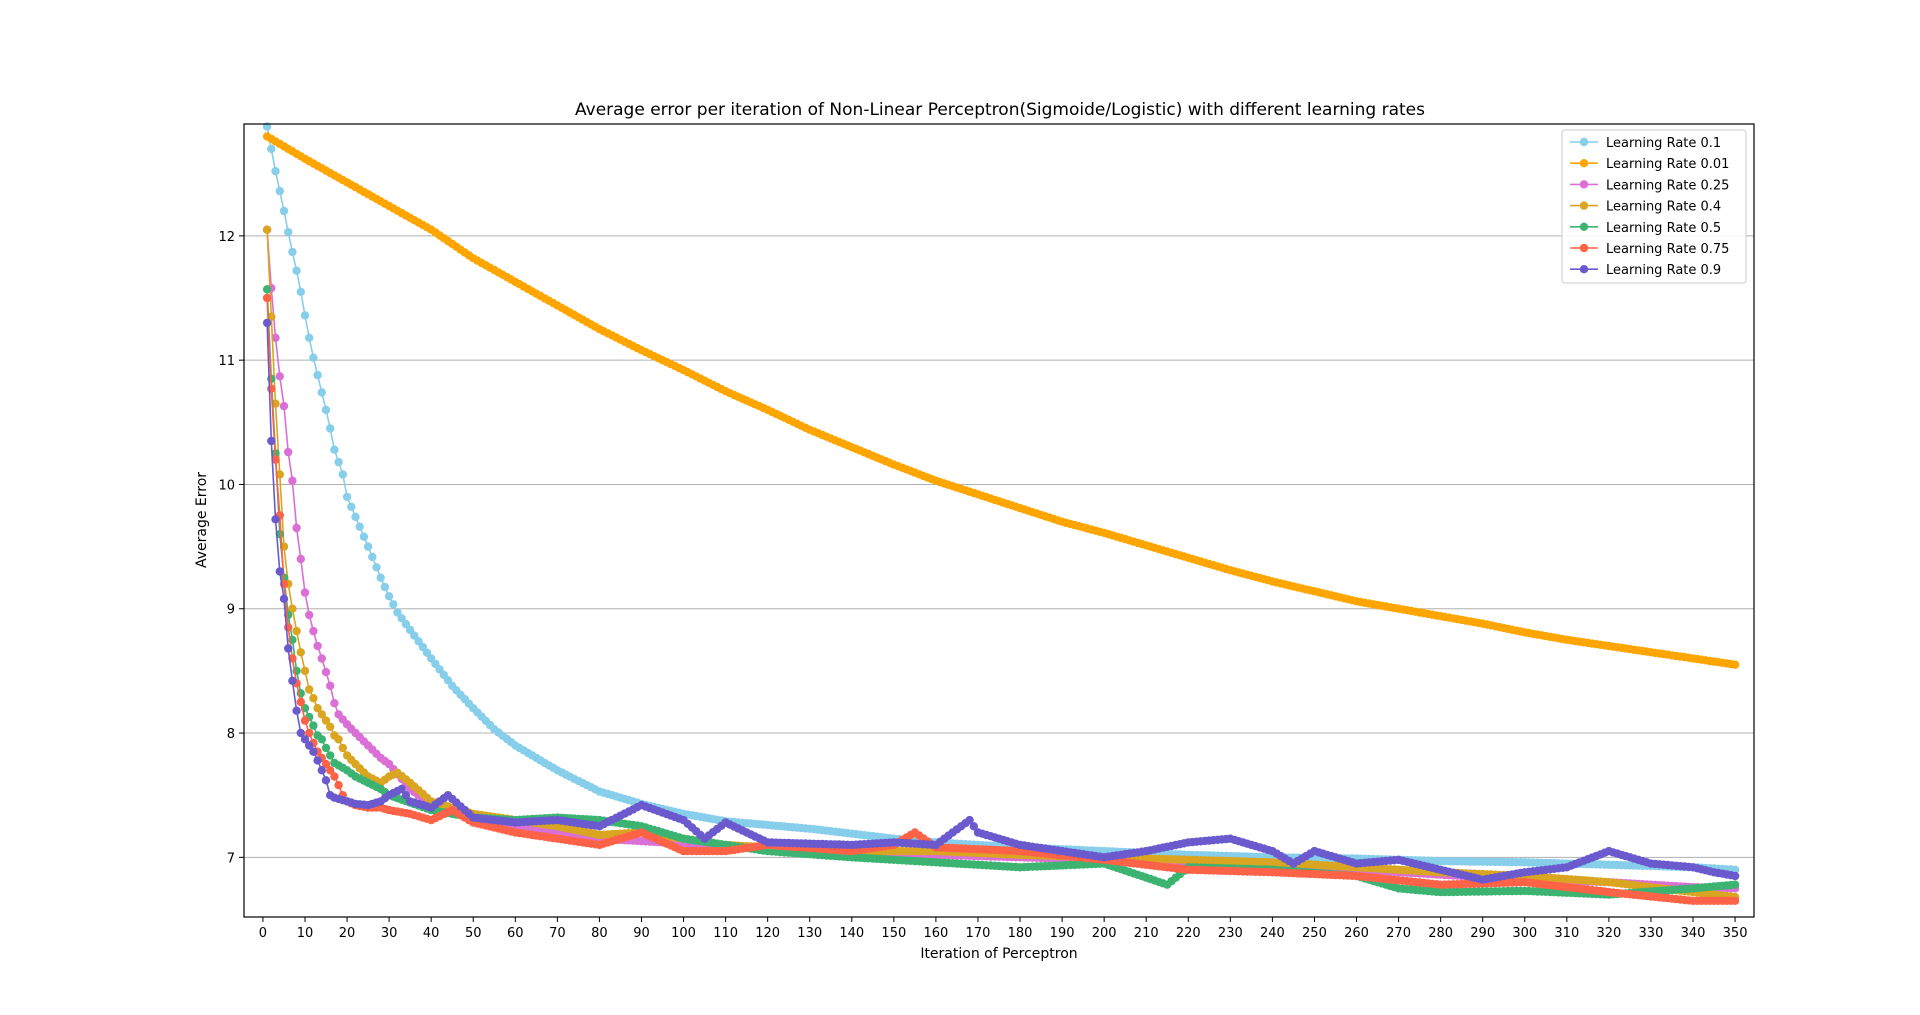 Image resolution: width=1920 pixels, height=1015 pixels. I want to click on x-tick-label: 10, so click(305, 933).